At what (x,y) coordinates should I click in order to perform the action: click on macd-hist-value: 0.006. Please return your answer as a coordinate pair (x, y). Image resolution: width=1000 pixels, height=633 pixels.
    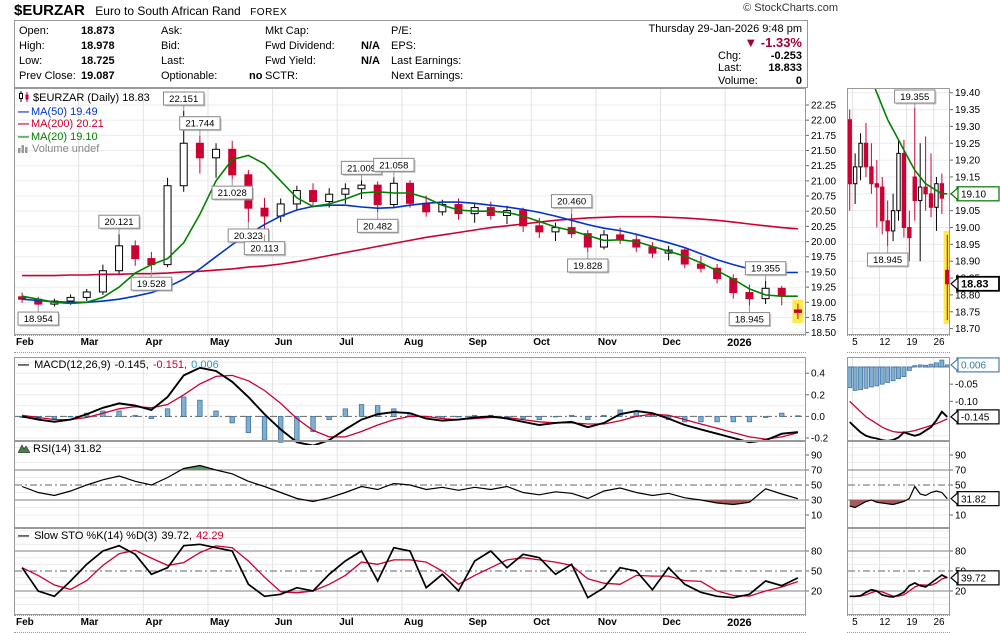
    Looking at the image, I should click on (205, 365).